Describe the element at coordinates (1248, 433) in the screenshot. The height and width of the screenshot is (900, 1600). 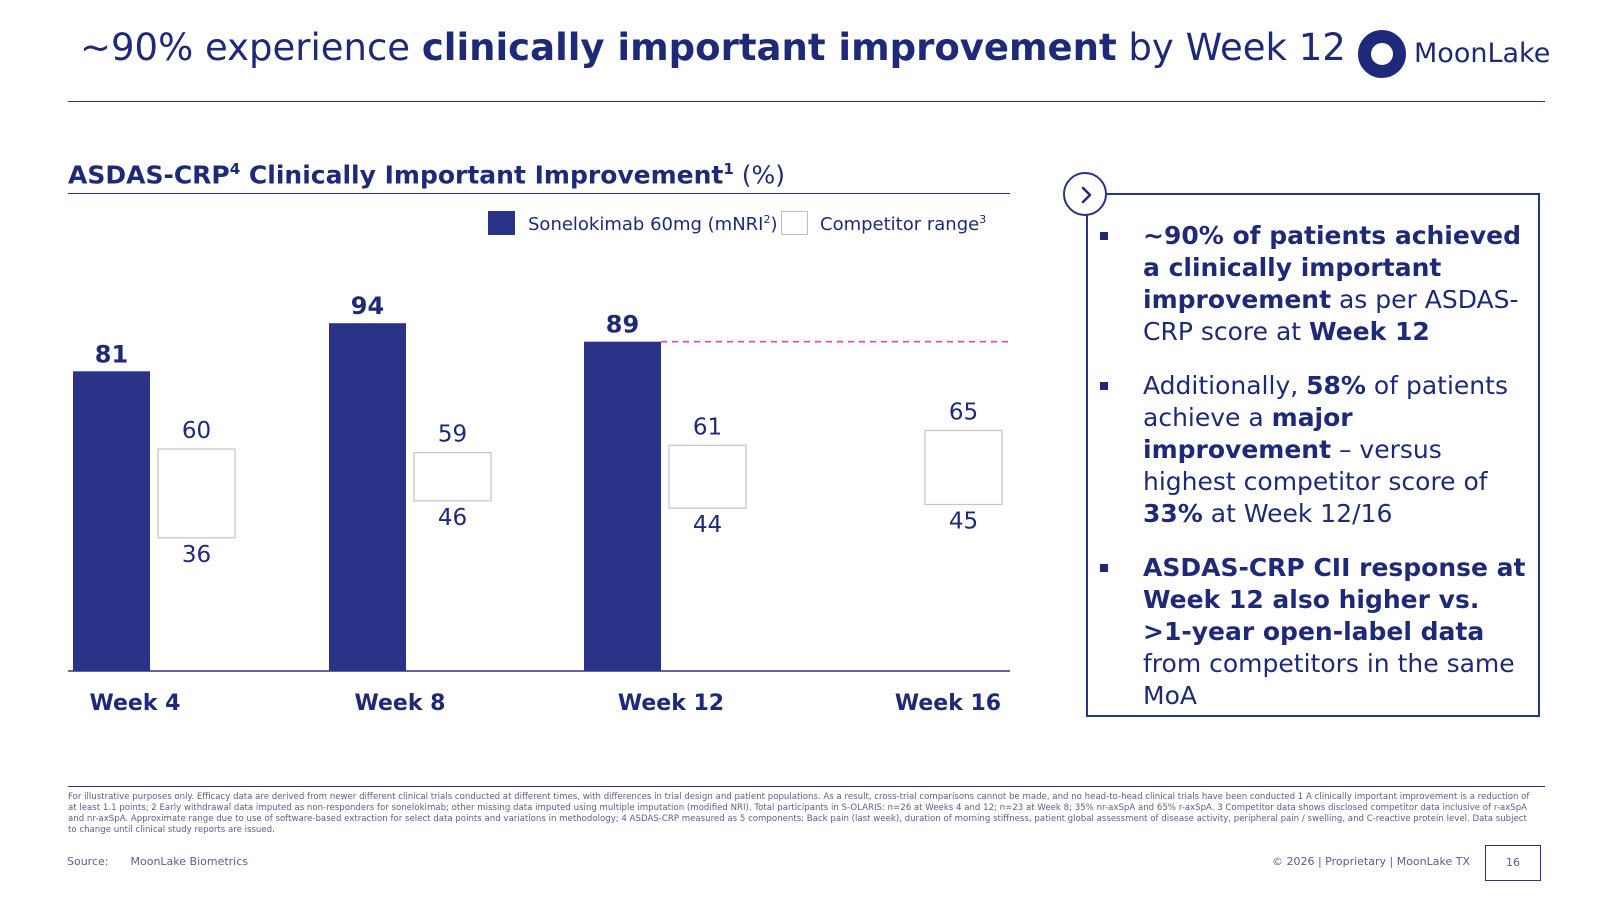
I see `key-finding-2-text-4: major improvement` at that location.